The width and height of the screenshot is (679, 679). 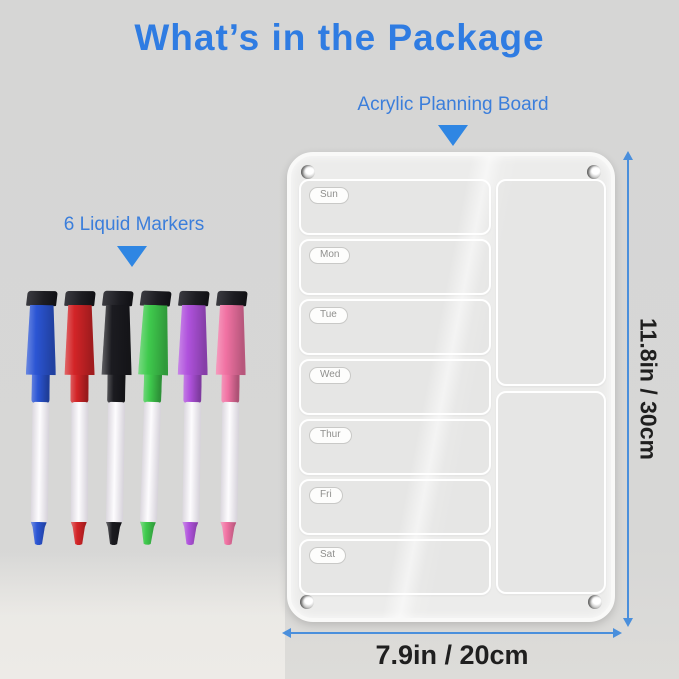 What do you see at coordinates (395, 267) in the screenshot?
I see `day-row: Mon` at bounding box center [395, 267].